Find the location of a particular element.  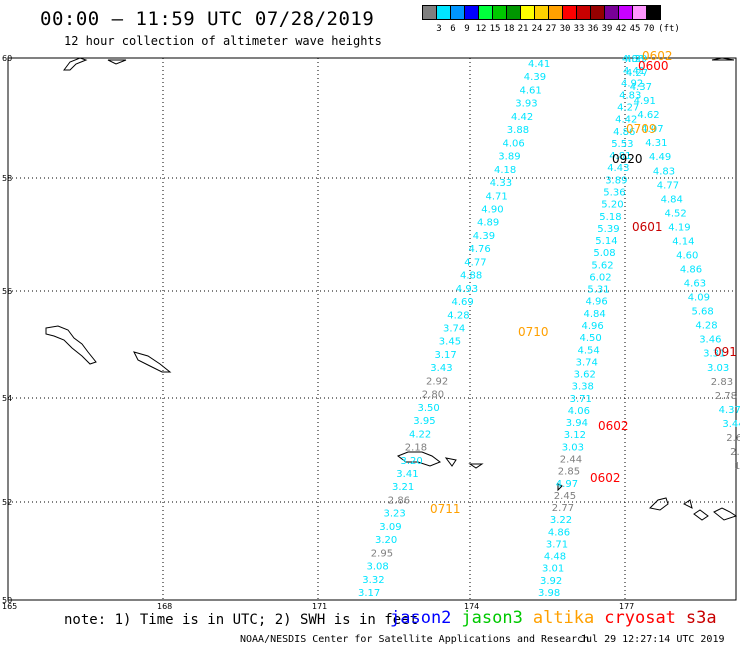

wave-height-label: 3.94 is located at coordinates (577, 423).